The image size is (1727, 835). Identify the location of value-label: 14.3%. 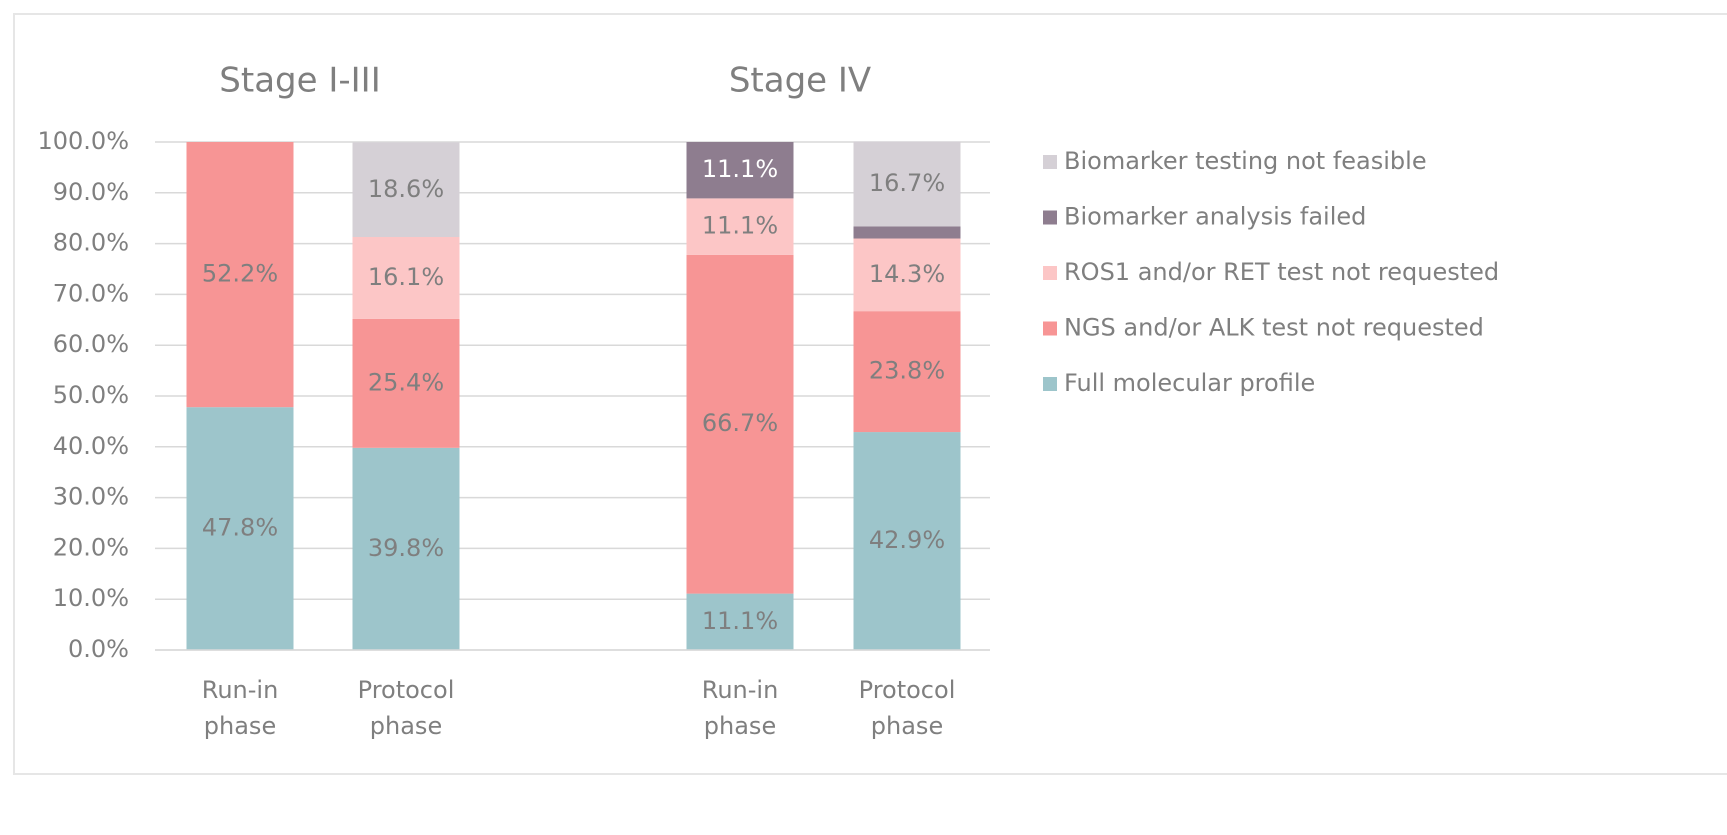
(907, 274).